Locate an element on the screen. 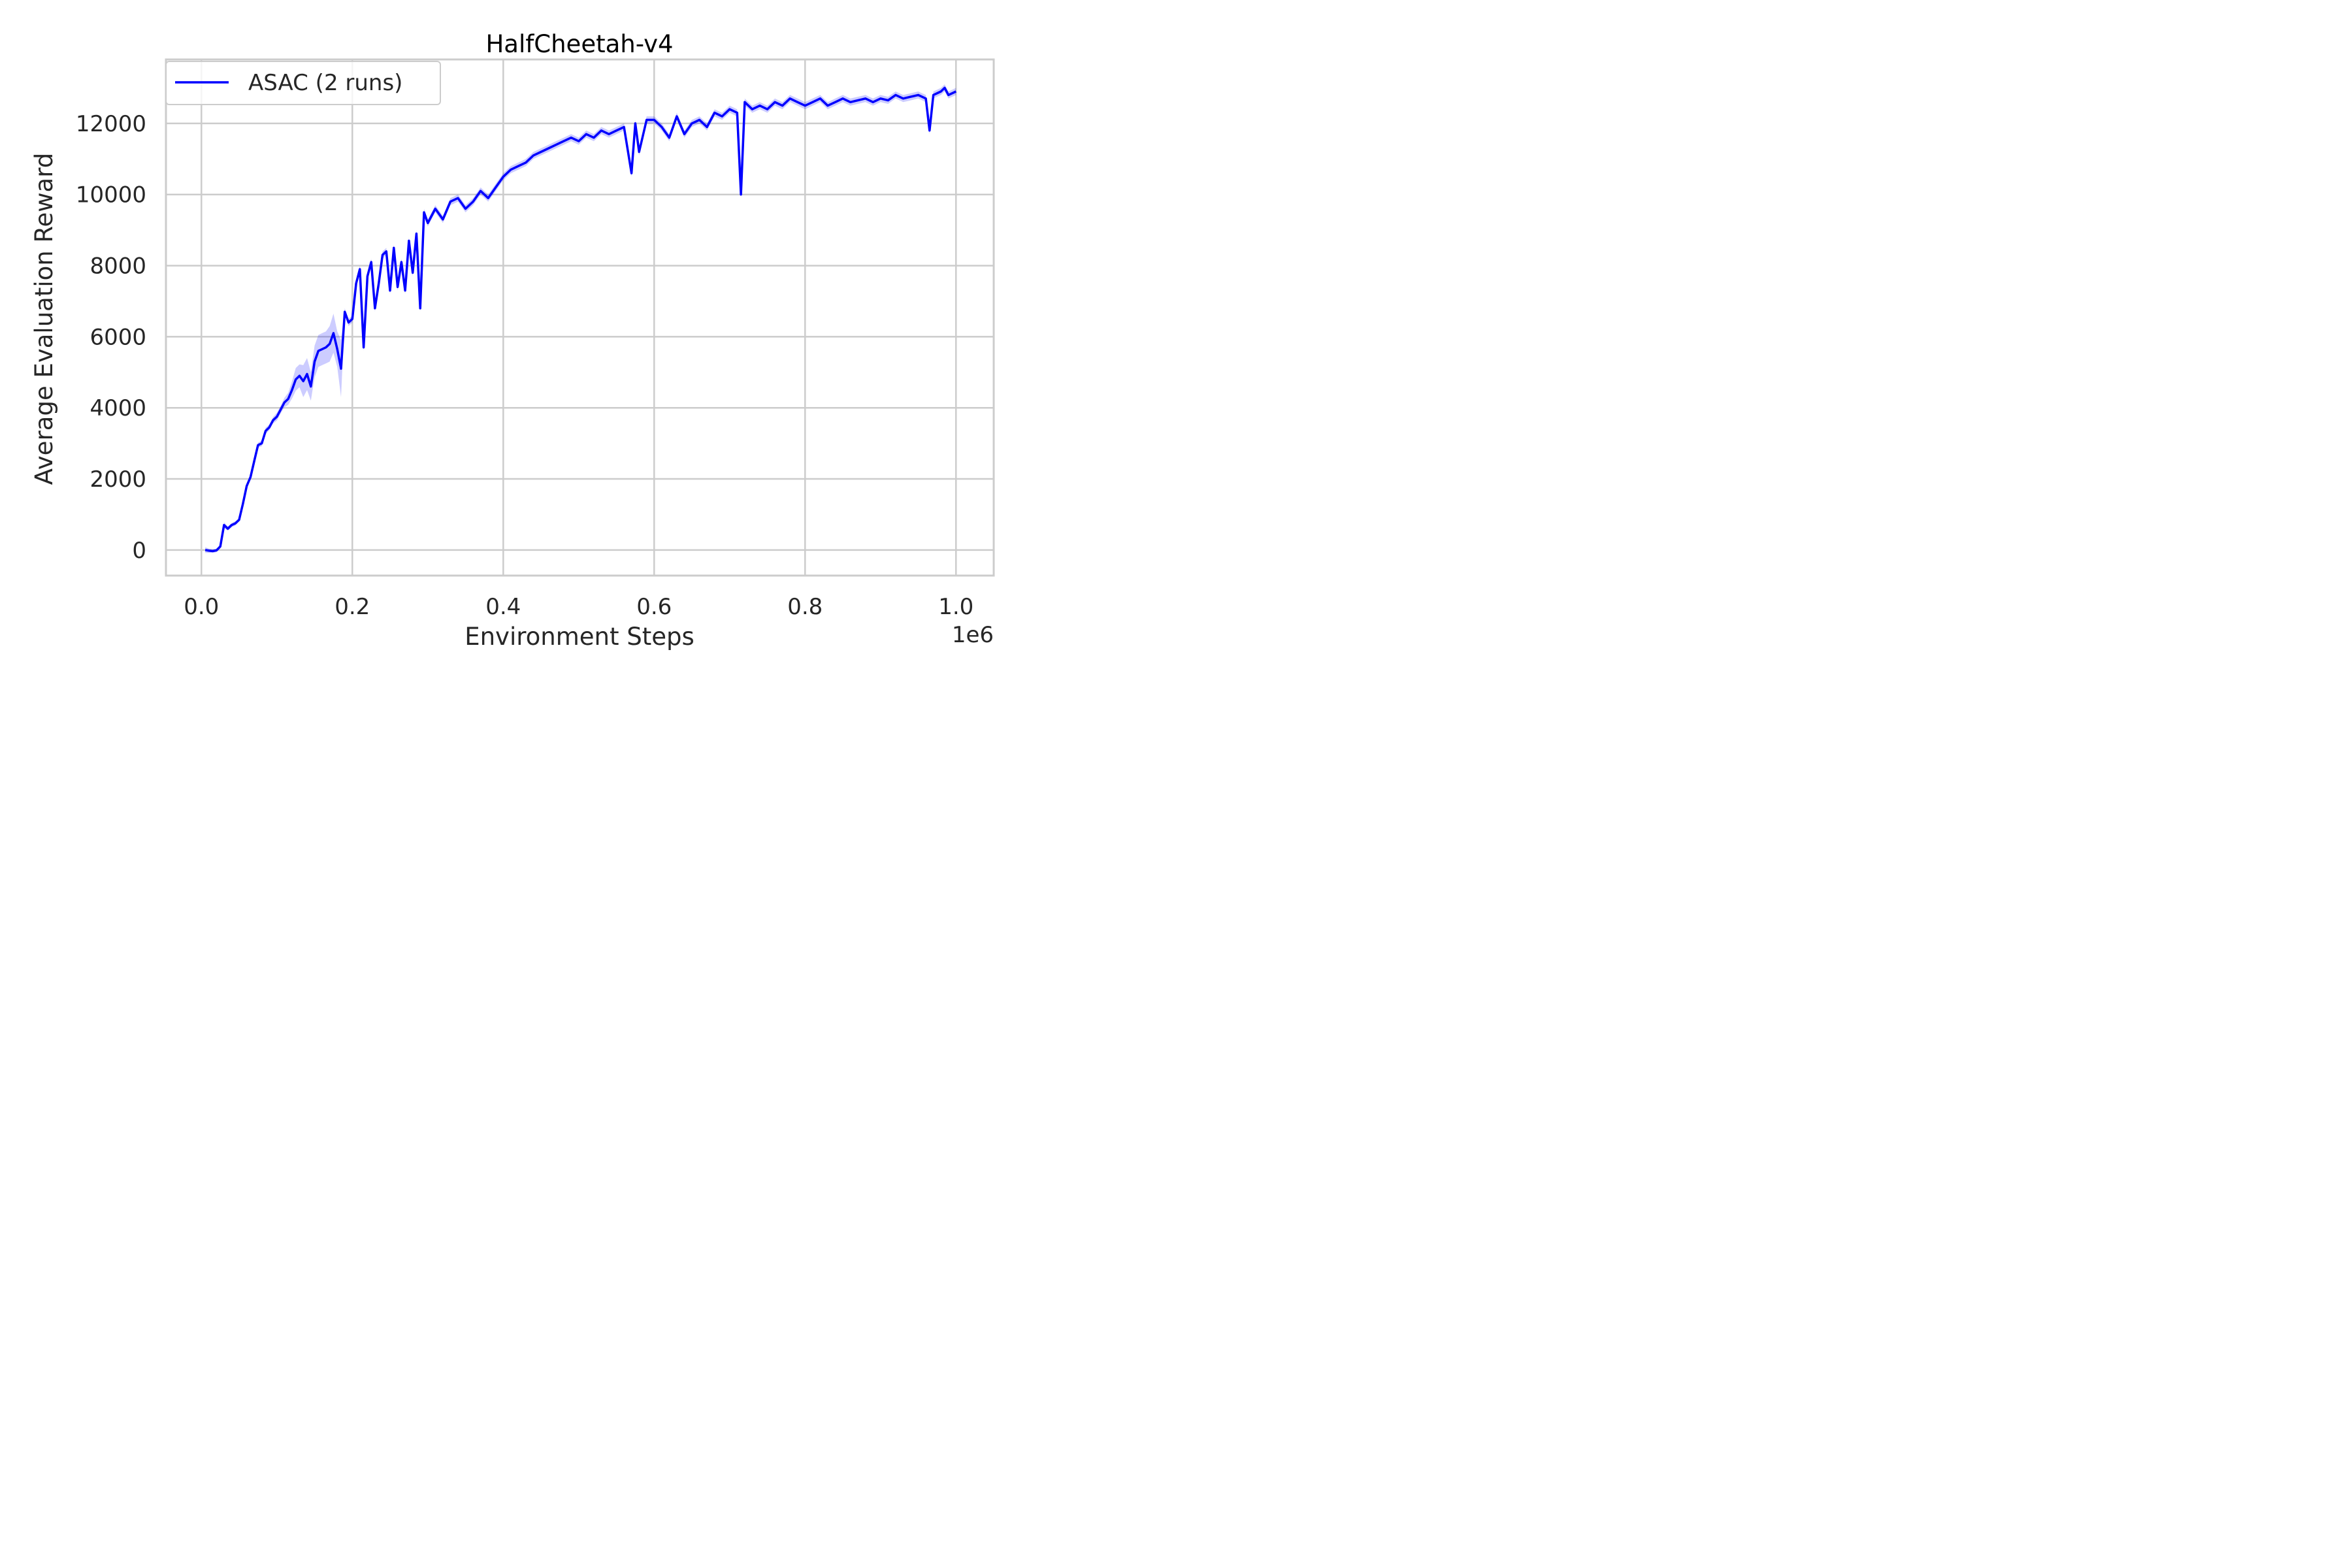  x-tick-label: 0.4 is located at coordinates (503, 607).